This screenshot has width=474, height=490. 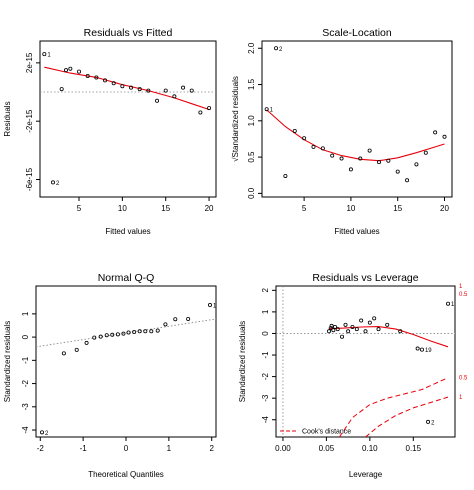 I want to click on x-tick-label: 2, so click(x=211, y=448).